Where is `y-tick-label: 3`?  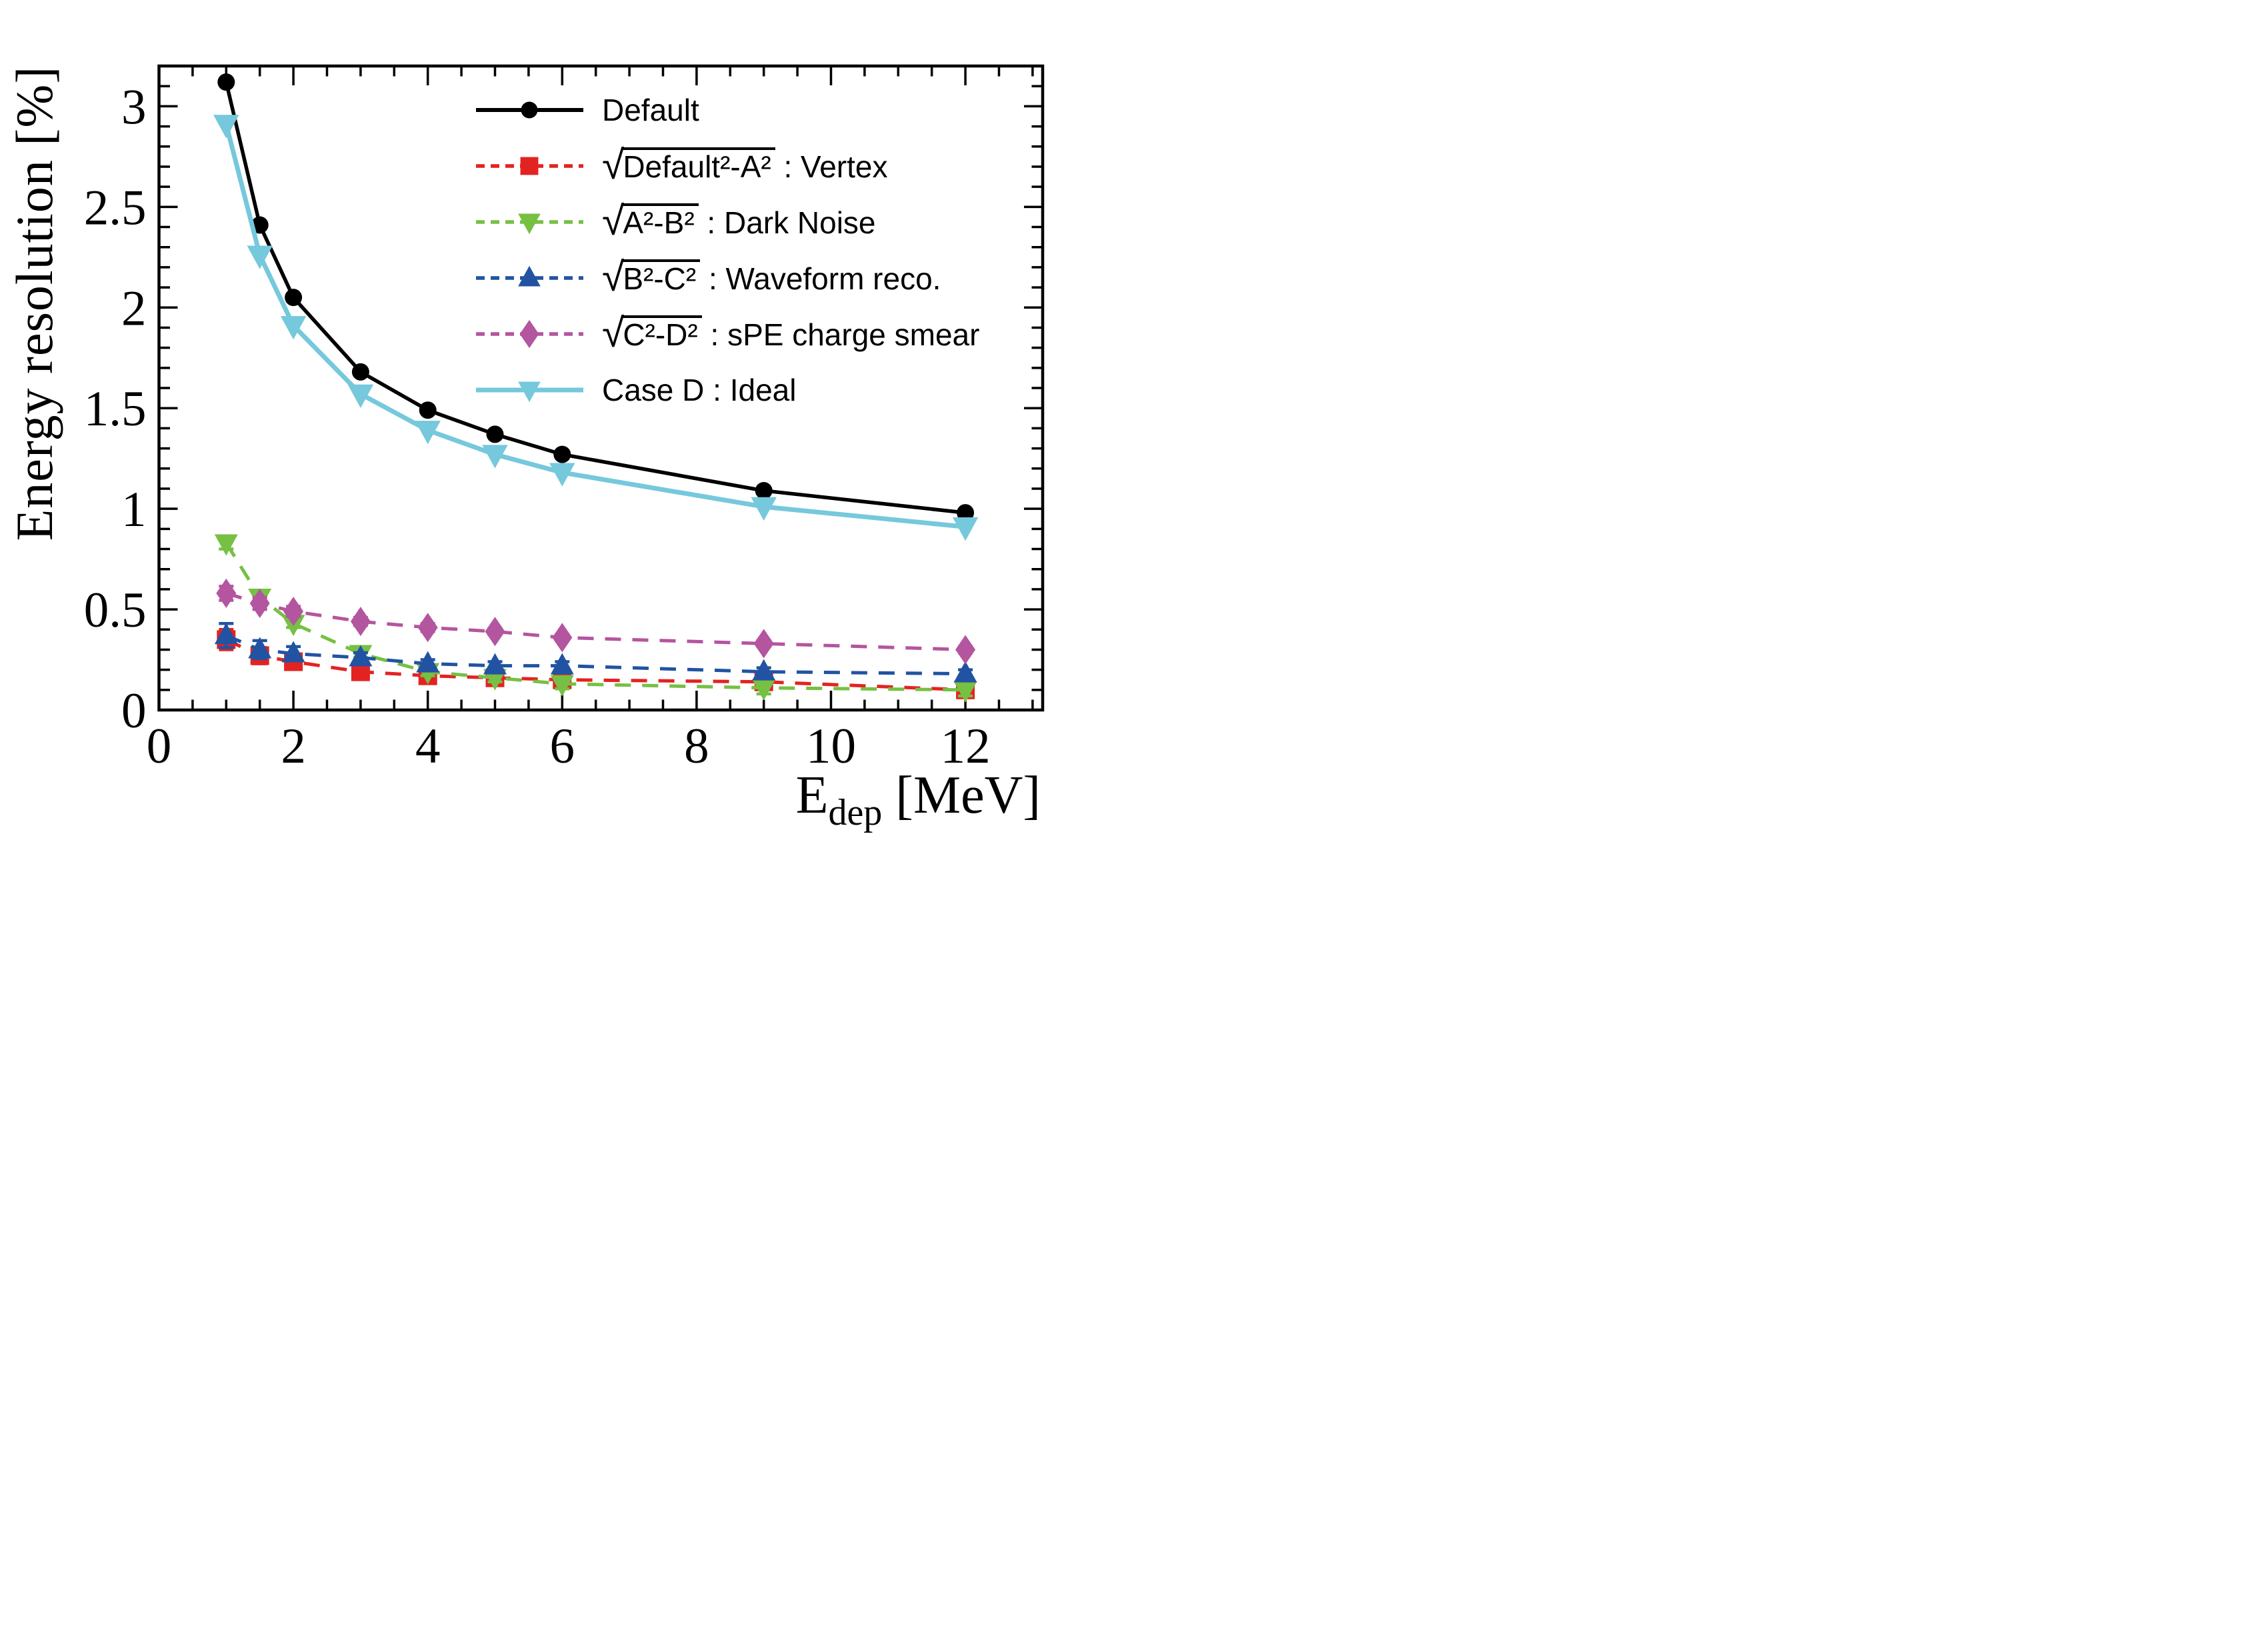 y-tick-label: 3 is located at coordinates (134, 107).